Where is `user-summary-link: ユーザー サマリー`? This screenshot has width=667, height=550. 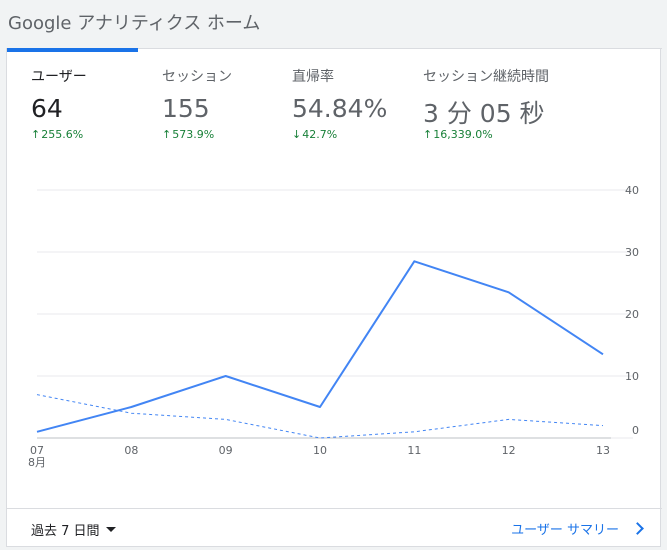 user-summary-link: ユーザー サマリー is located at coordinates (577, 528).